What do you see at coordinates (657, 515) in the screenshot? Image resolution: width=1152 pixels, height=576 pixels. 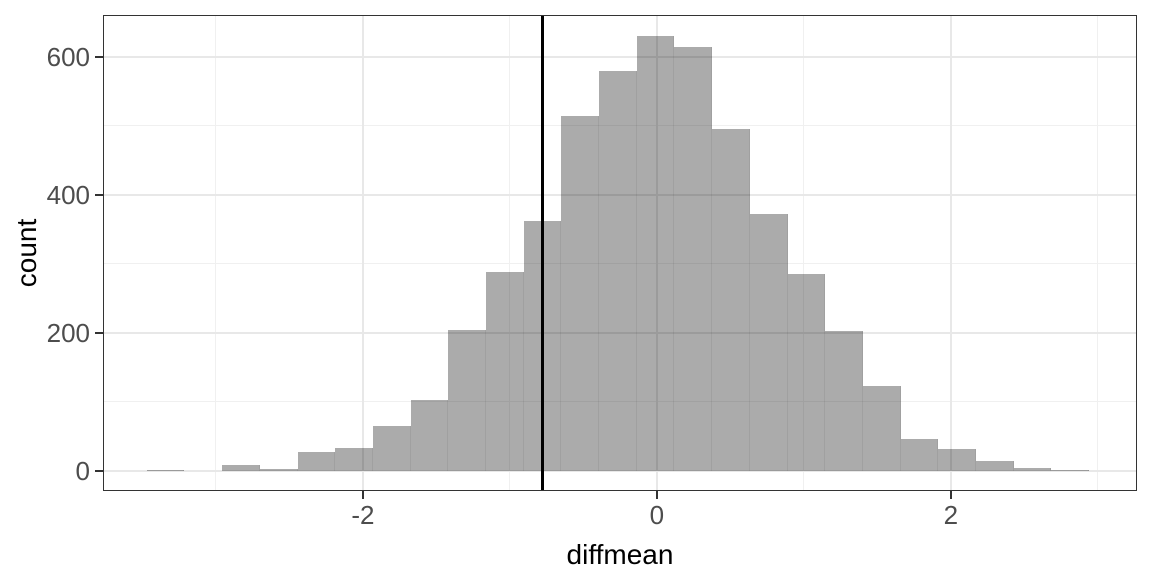 I see `x-axis-tick-label: 0` at bounding box center [657, 515].